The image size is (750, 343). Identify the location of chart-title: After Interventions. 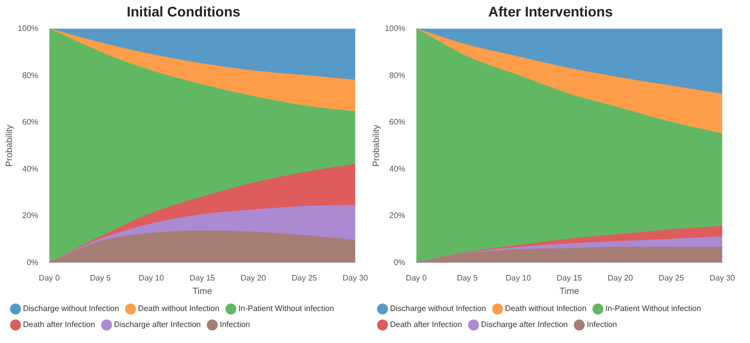
(550, 11).